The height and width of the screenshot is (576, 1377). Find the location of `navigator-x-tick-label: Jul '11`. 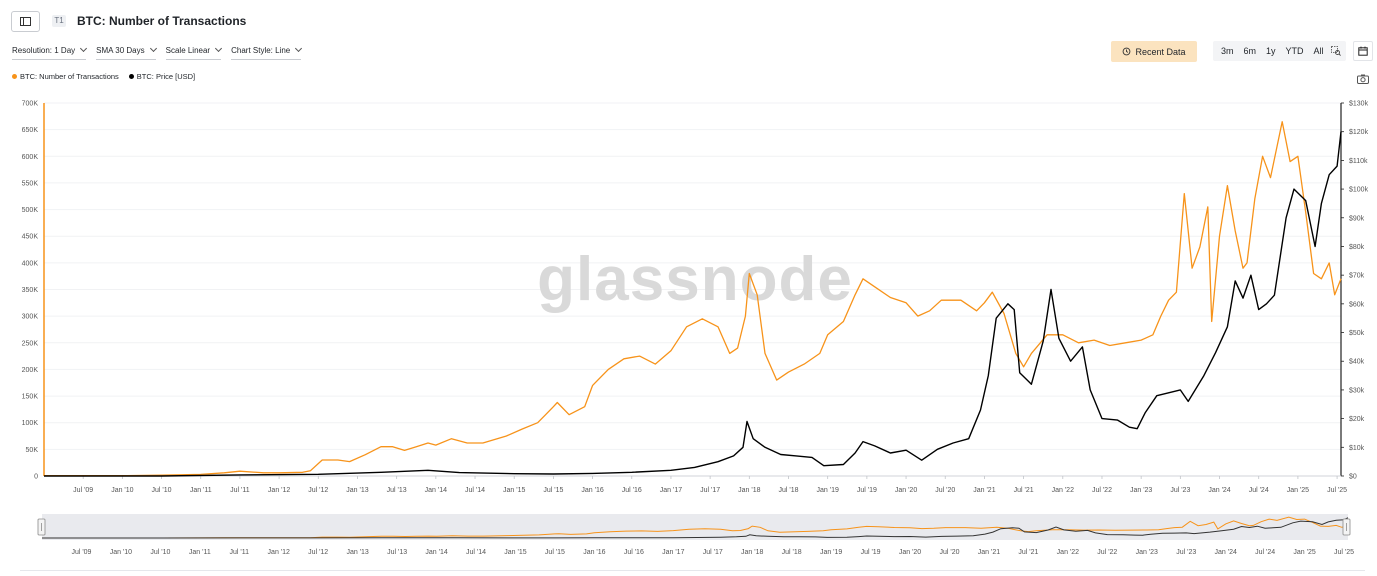

navigator-x-tick-label: Jul '11 is located at coordinates (240, 552).